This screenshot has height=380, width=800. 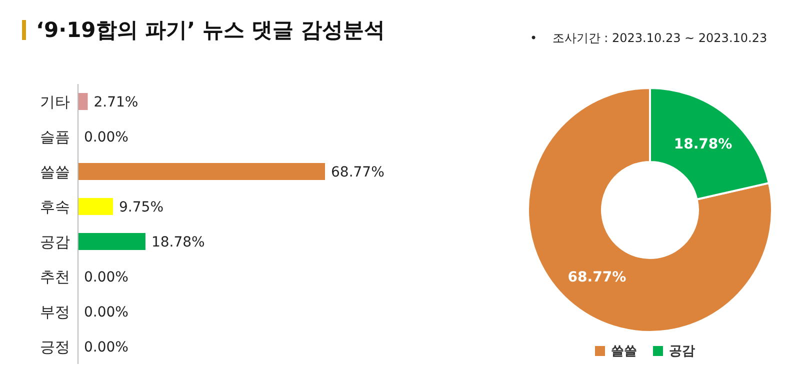 What do you see at coordinates (681, 351) in the screenshot?
I see `legend-label: 공감` at bounding box center [681, 351].